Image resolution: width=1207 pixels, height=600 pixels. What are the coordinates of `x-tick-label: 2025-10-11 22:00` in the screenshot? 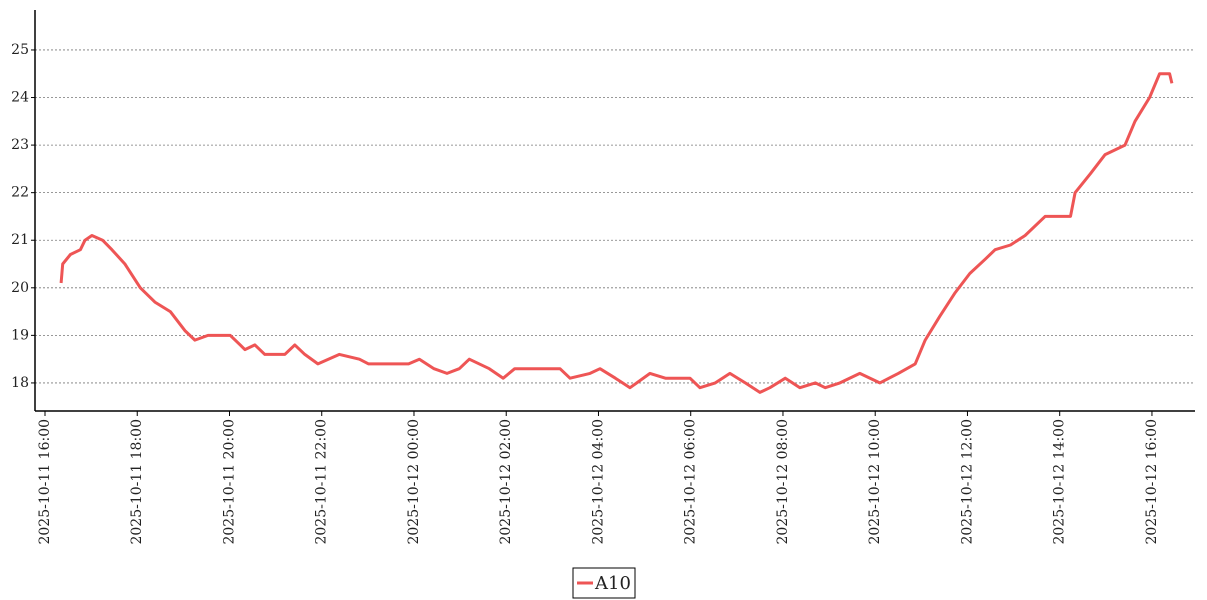 It's located at (322, 482).